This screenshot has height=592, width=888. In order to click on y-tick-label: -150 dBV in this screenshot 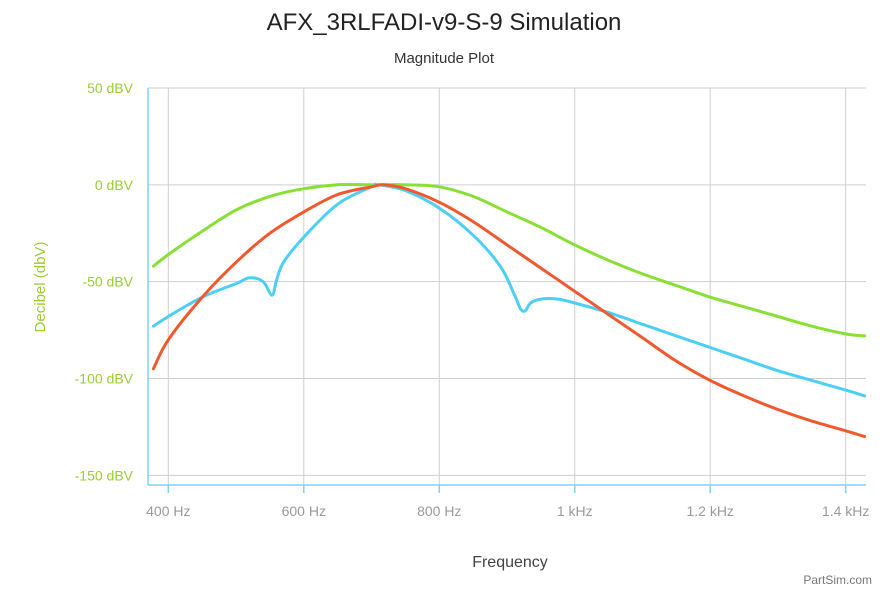, I will do `click(104, 475)`.